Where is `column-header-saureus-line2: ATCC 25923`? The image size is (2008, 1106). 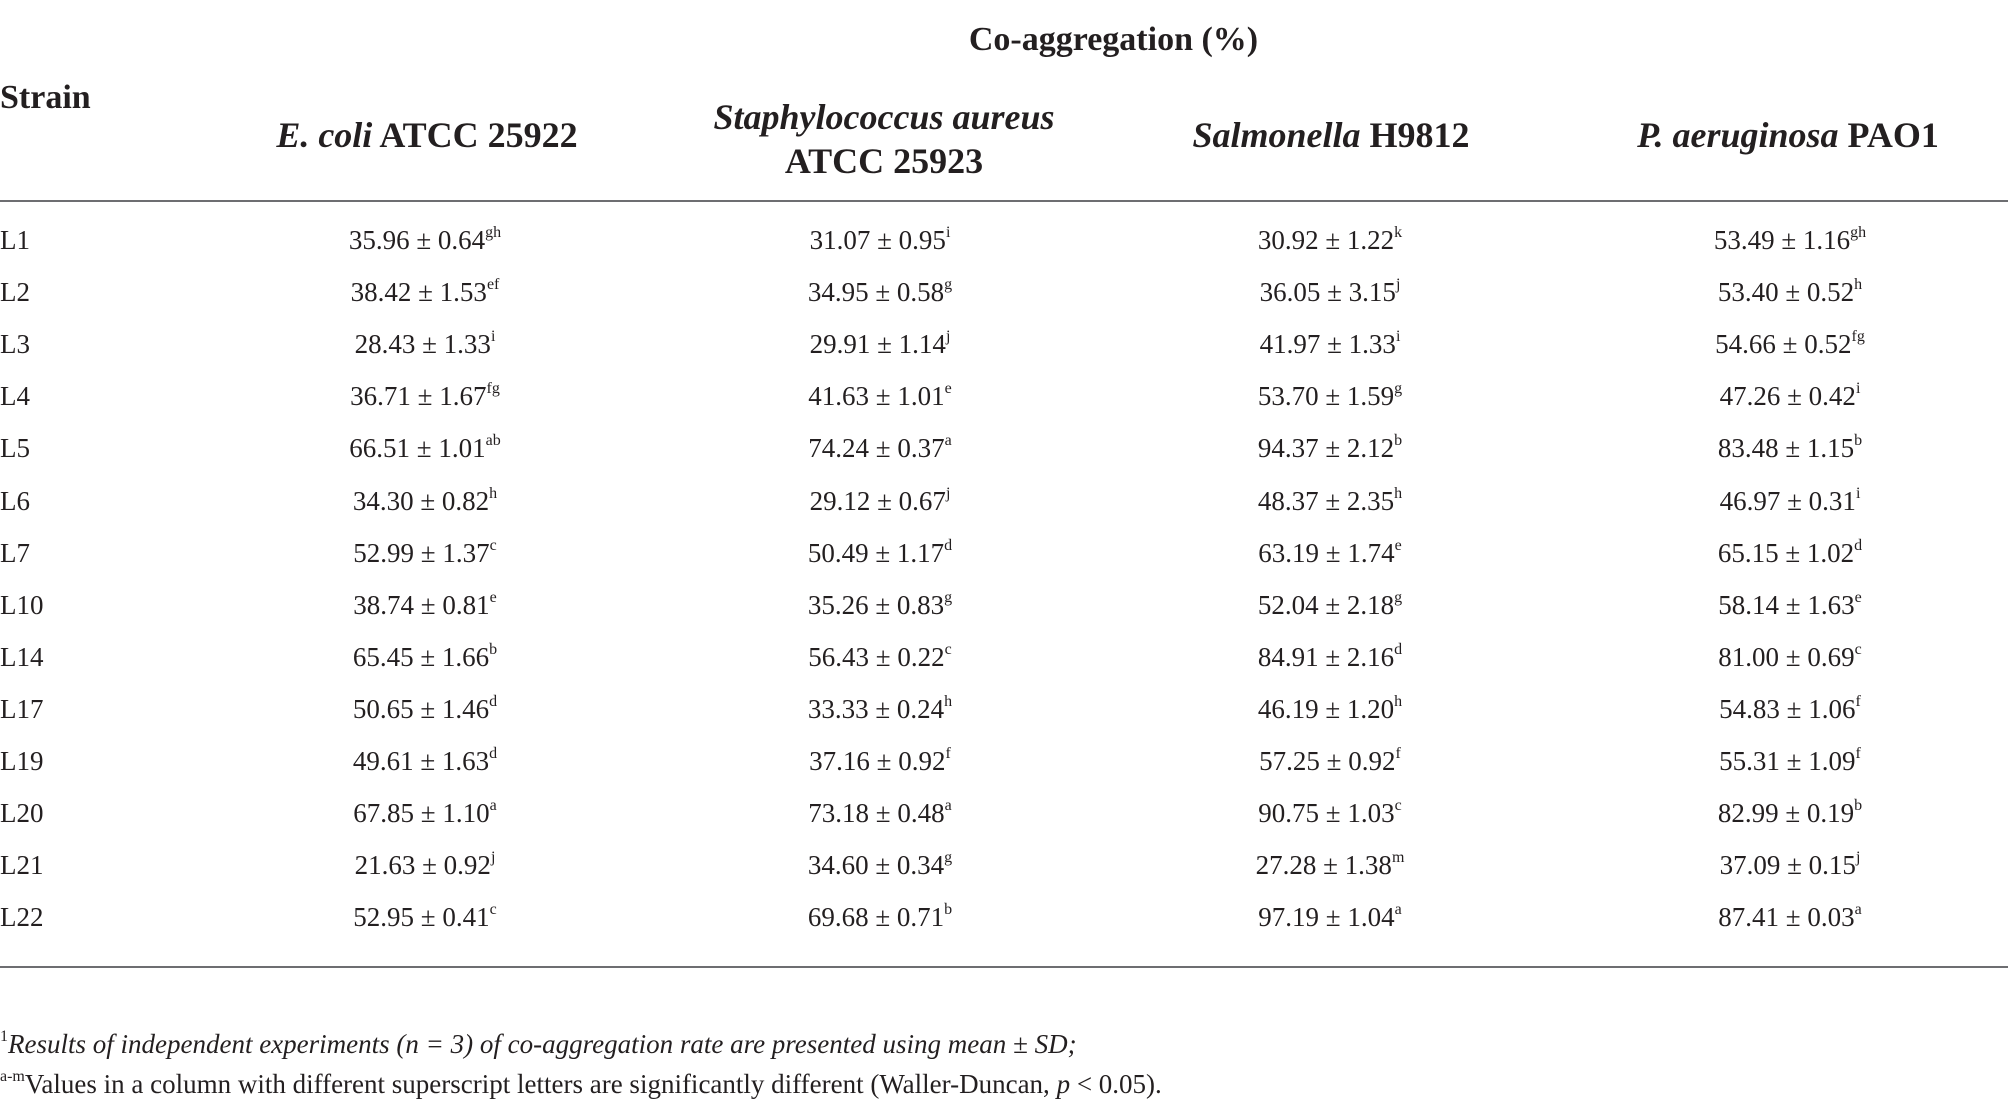
column-header-saureus-line2: ATCC 25923 is located at coordinates (884, 161).